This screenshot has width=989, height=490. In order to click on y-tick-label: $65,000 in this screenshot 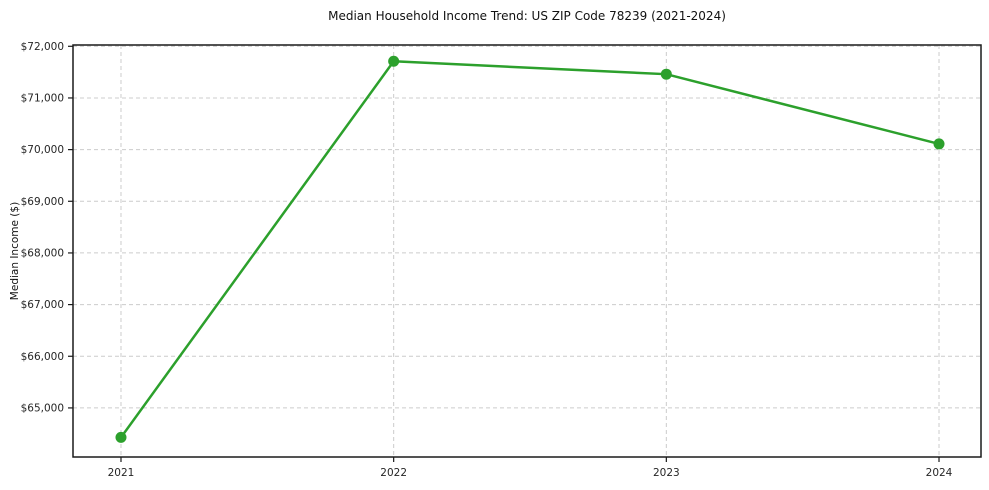, I will do `click(42, 408)`.